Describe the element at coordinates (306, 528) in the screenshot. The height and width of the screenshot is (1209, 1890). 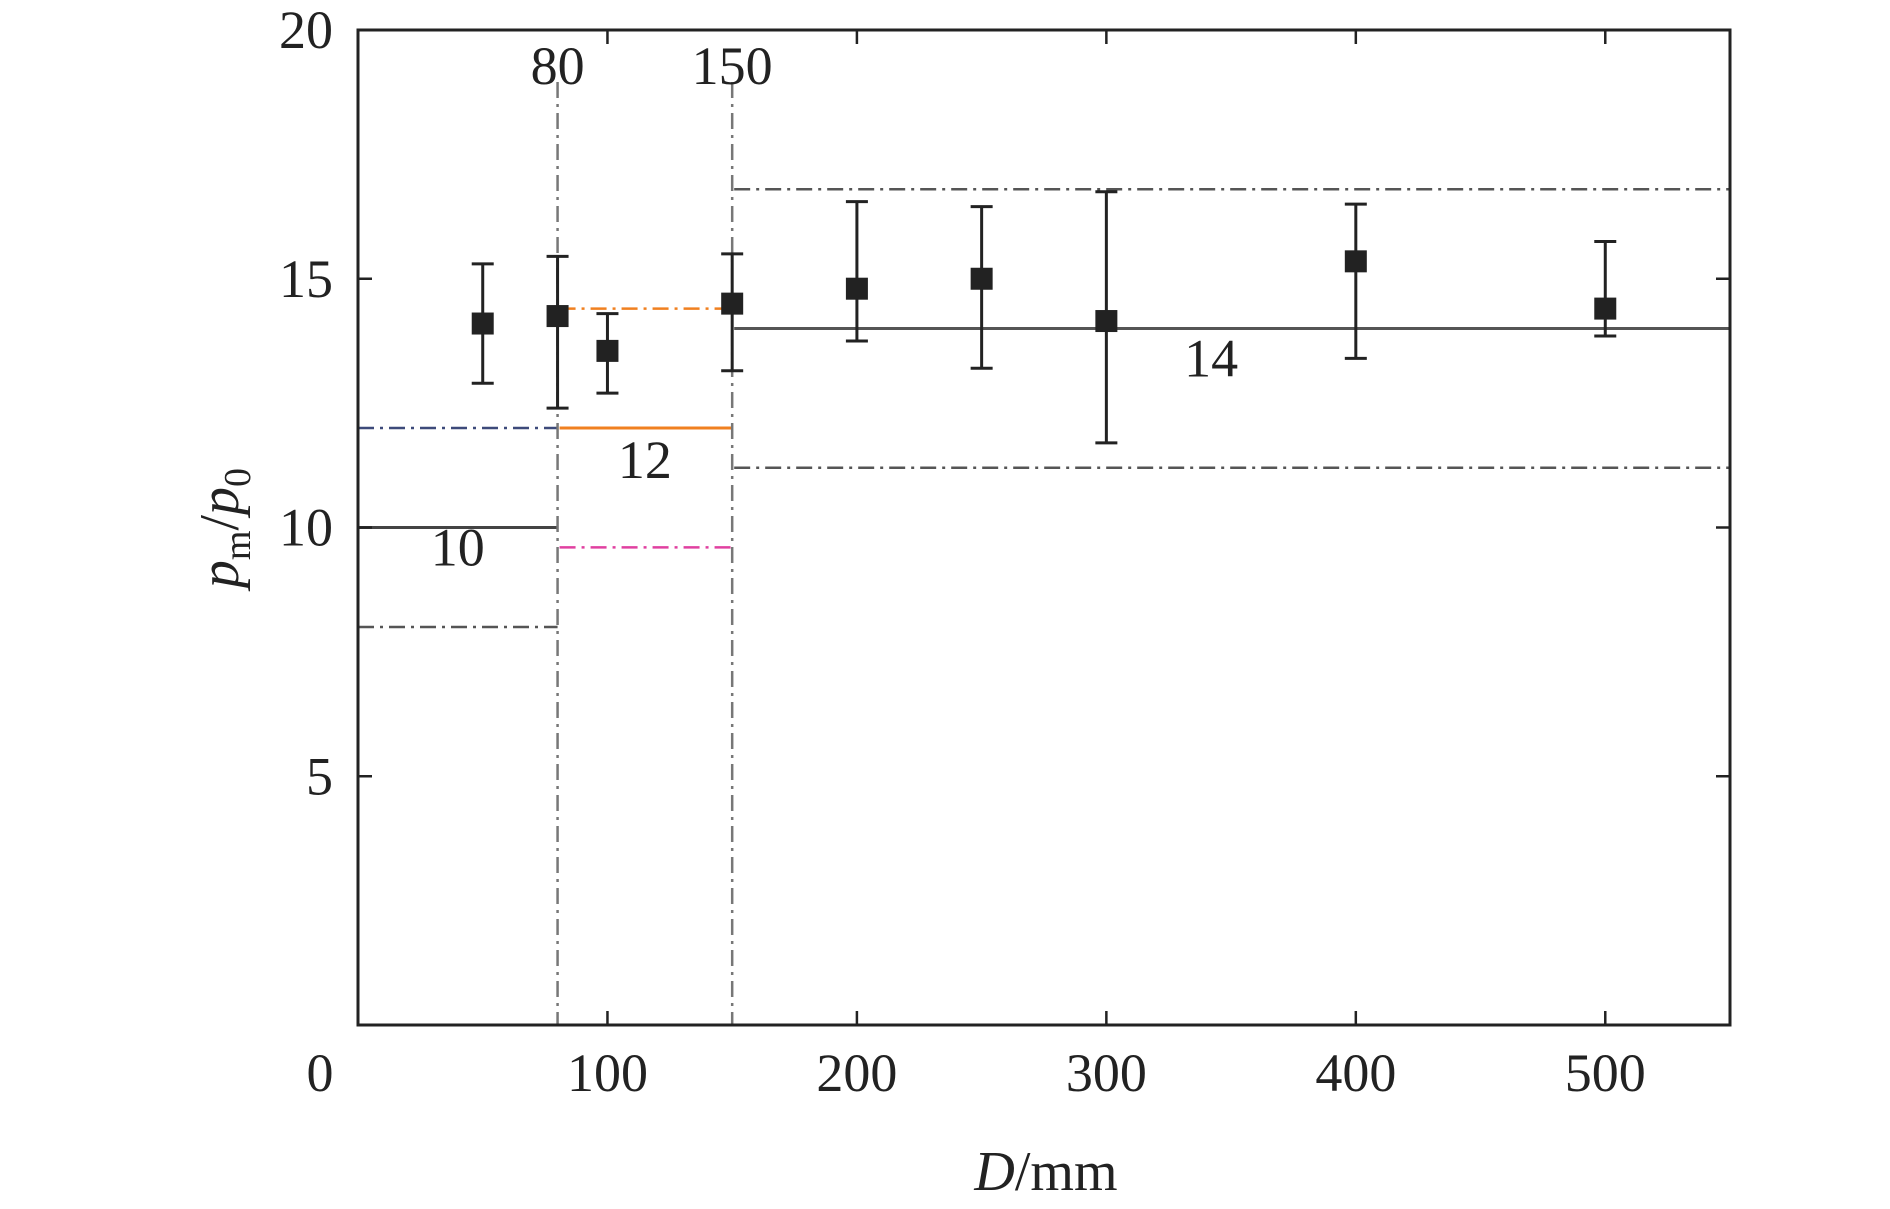
I see `y-tick-label-10: 10` at that location.